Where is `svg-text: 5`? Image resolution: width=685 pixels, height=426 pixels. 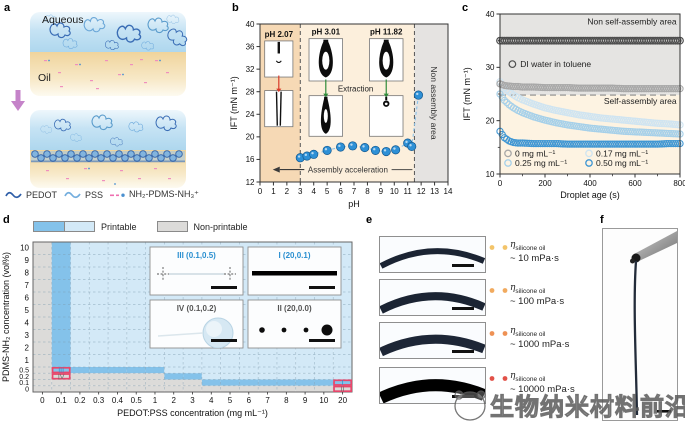 svg-text: 5 is located at coordinates (327, 191).